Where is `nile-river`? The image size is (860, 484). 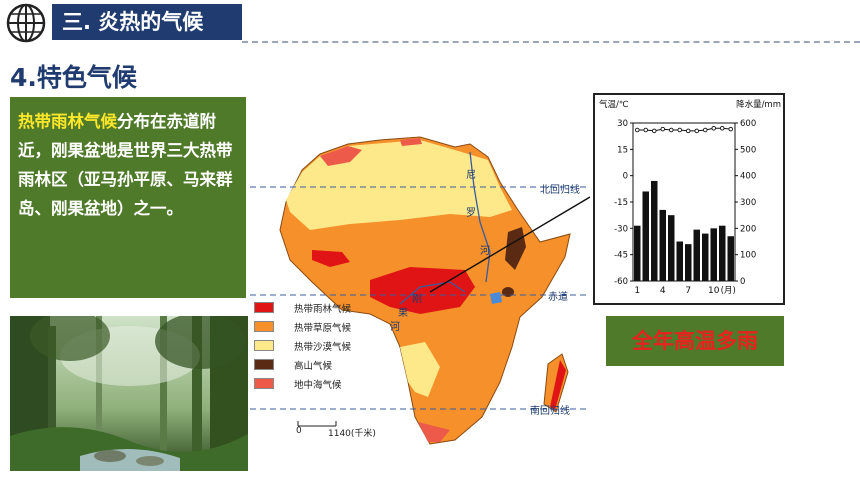
nile-river is located at coordinates (480, 217).